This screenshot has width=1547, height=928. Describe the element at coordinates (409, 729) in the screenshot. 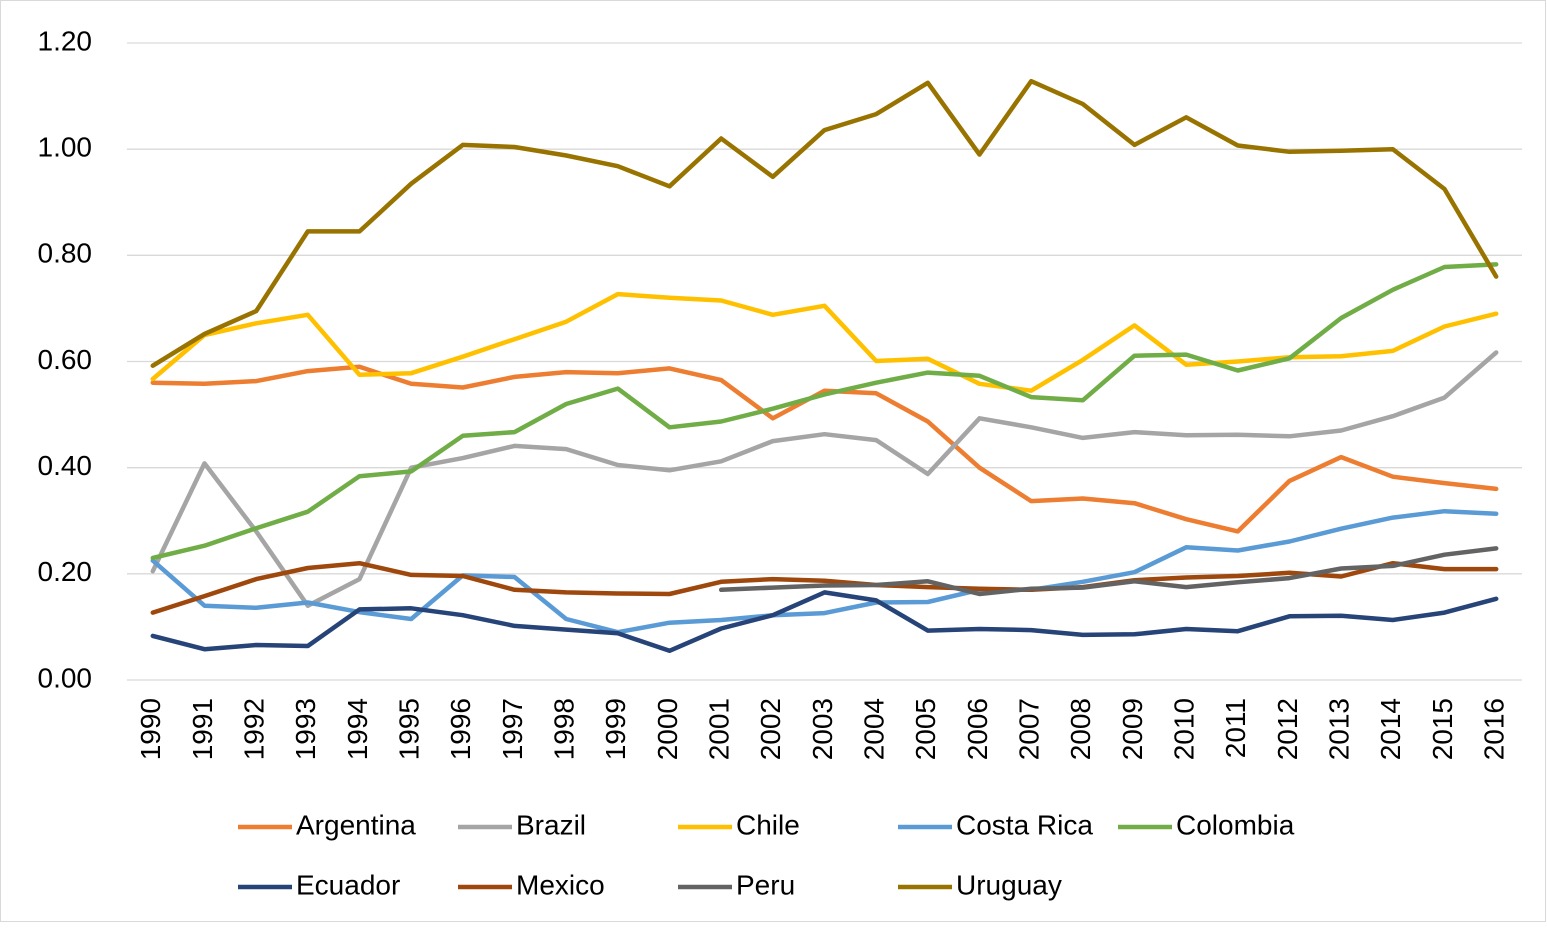

I see `x-tick-label: 1995` at that location.